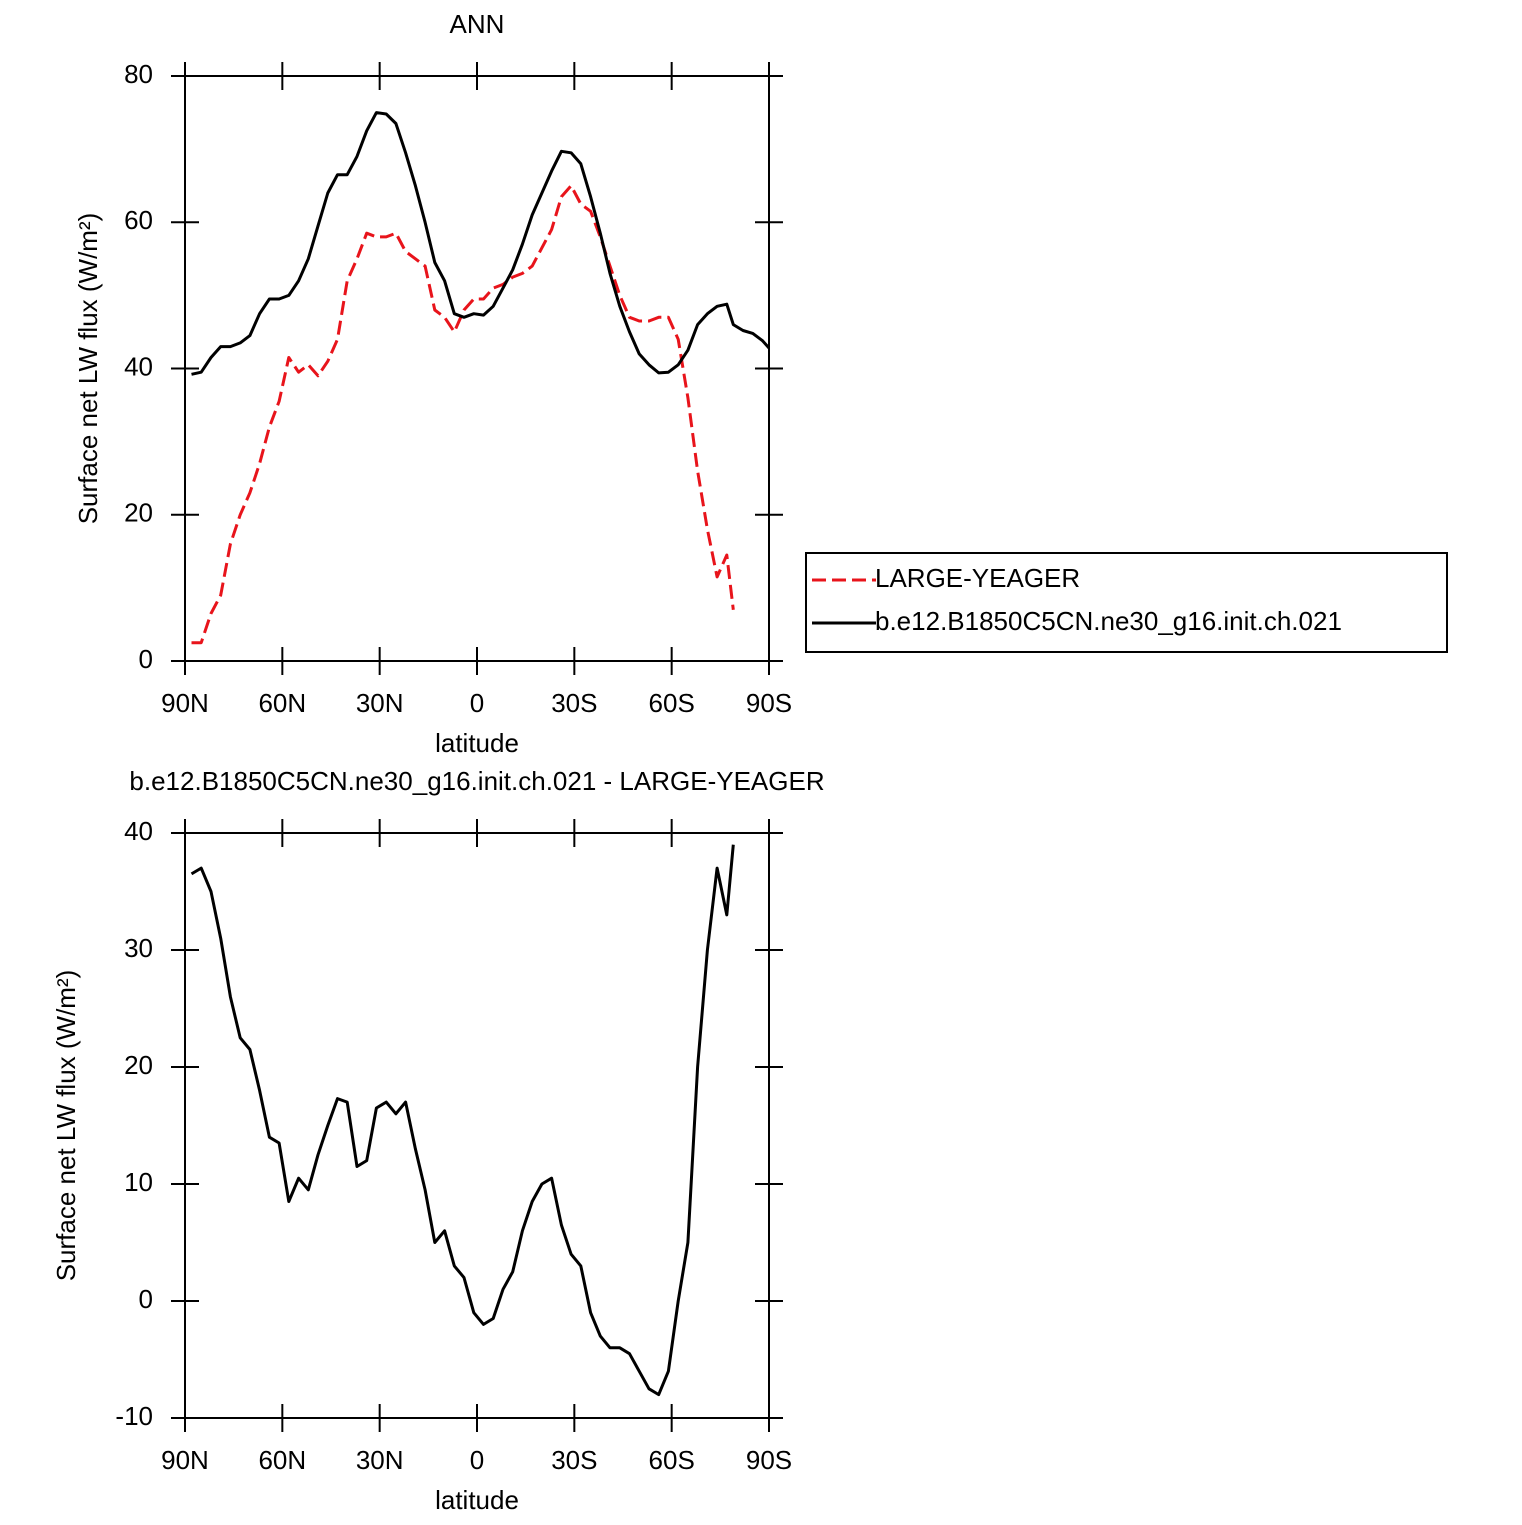 The width and height of the screenshot is (1522, 1525). I want to click on y-tick-label: 60, so click(138, 220).